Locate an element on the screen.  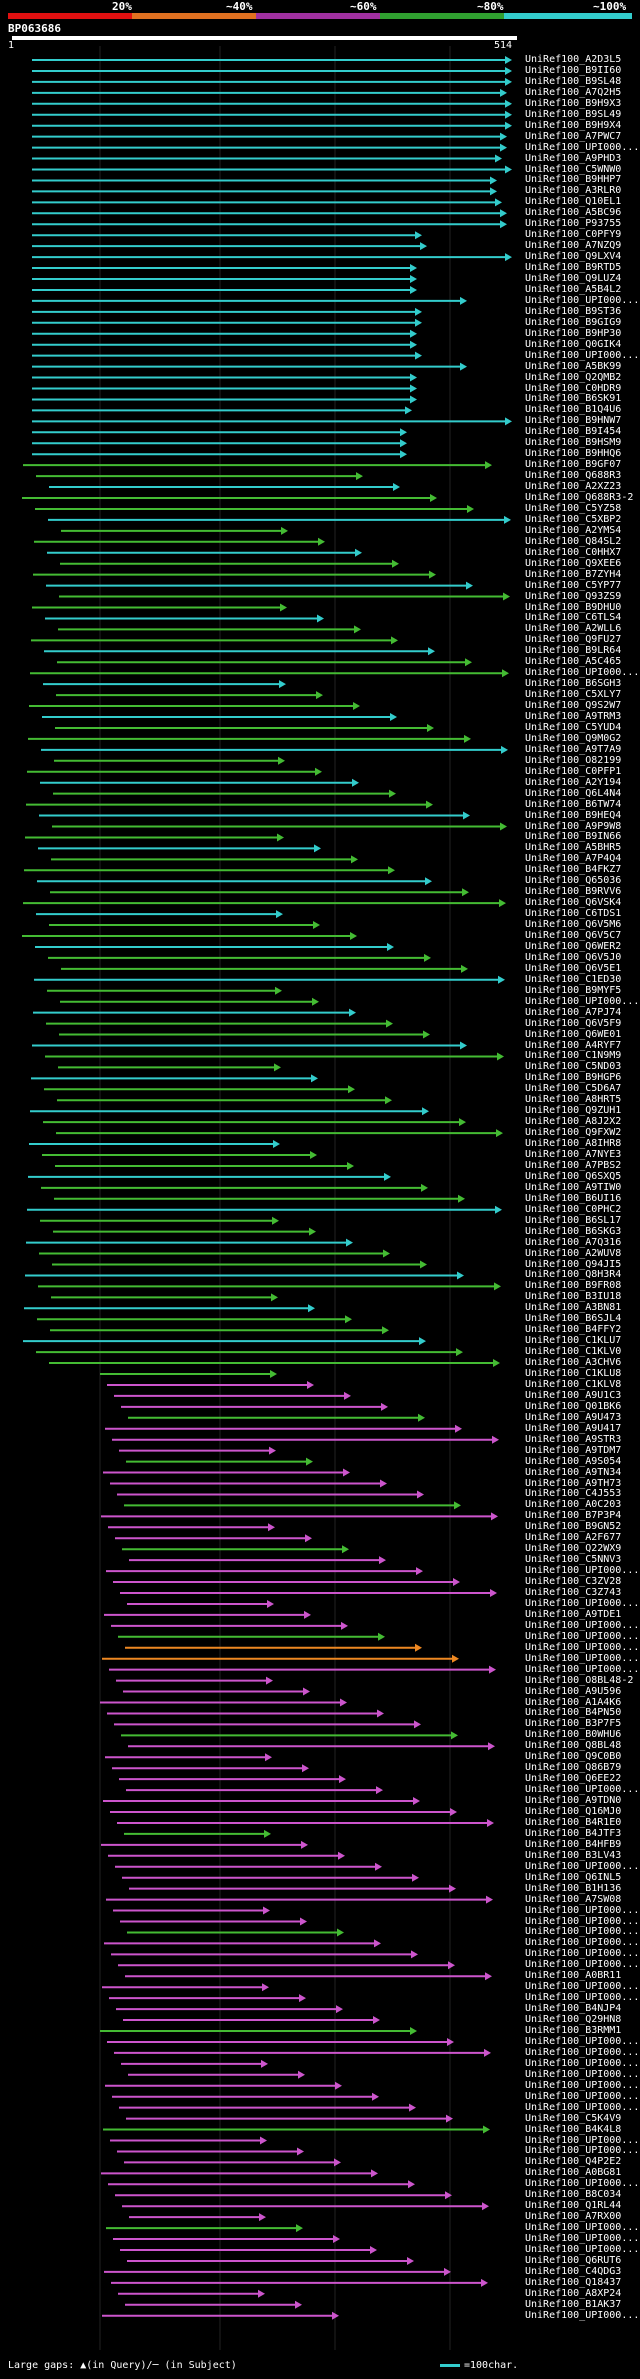
hit-label: UniRef100_Q6INL5 is located at coordinates (573, 1877).